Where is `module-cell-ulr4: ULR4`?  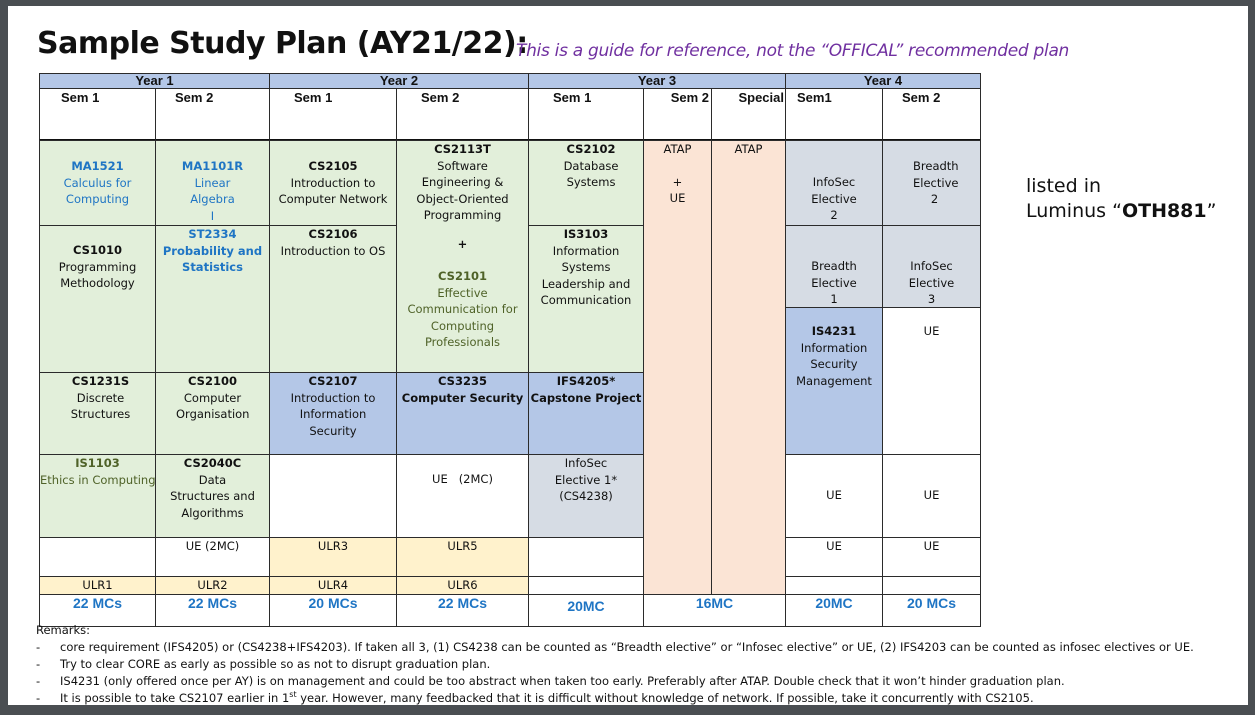
module-cell-ulr4: ULR4 is located at coordinates (333, 585).